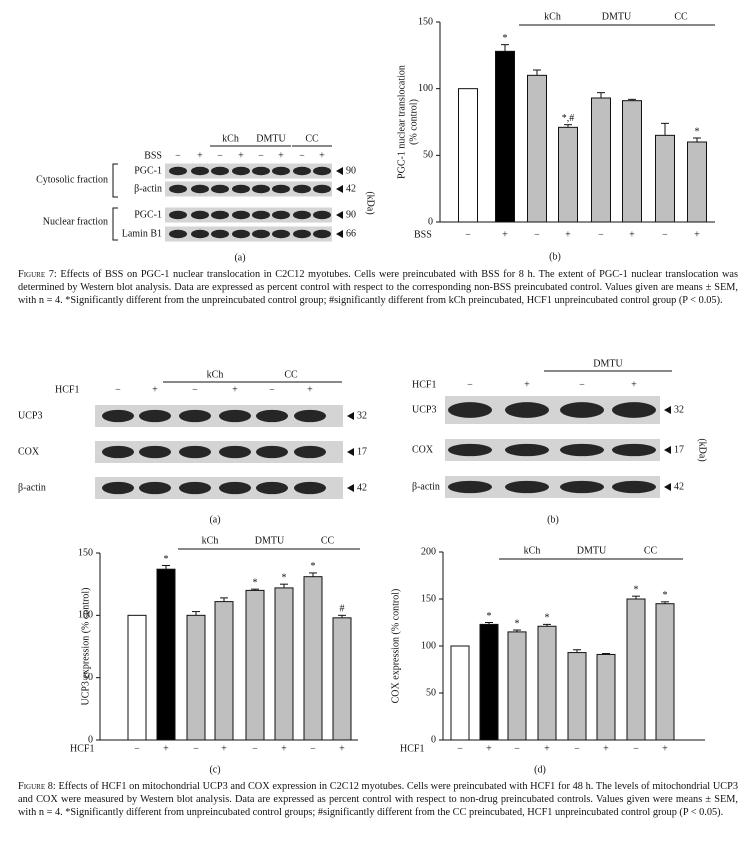 The height and width of the screenshot is (858, 756). Describe the element at coordinates (214, 769) in the screenshot. I see `panel-label: (c)` at that location.